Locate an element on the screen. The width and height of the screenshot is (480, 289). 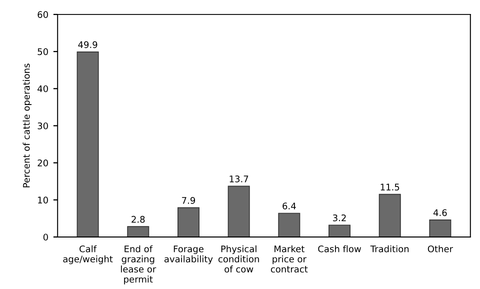
x-tick-label: Other is located at coordinates (441, 248).